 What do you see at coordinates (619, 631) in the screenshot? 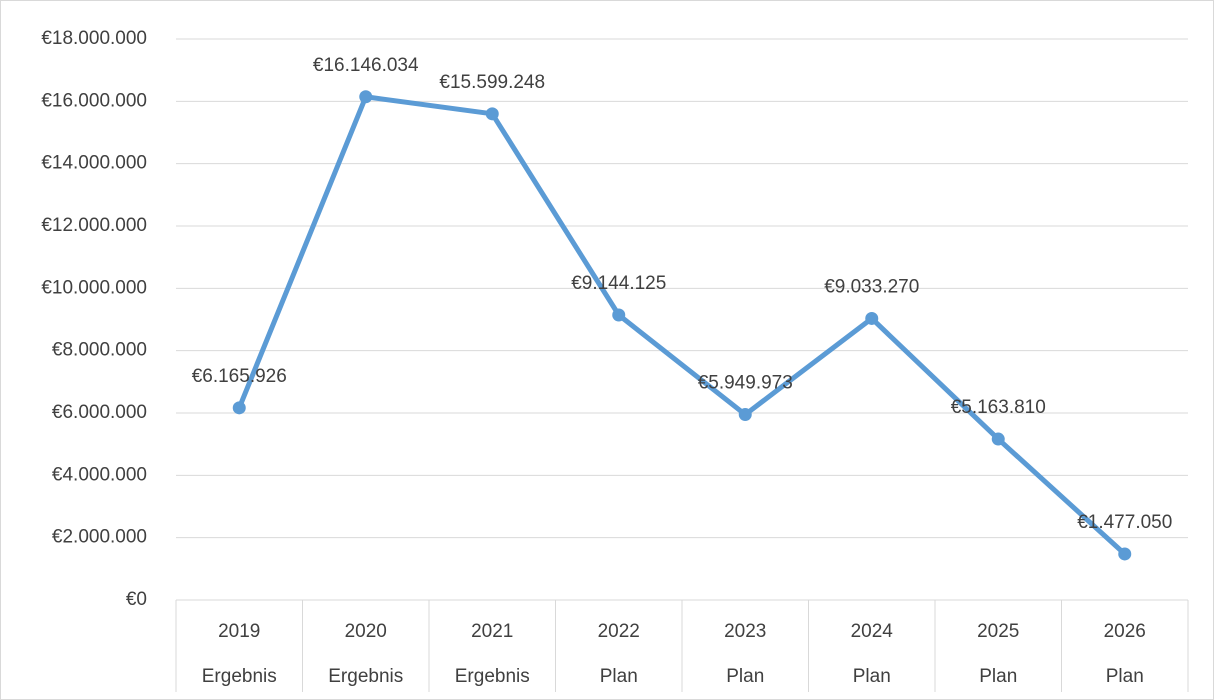
I see `x-tick-label: 2022` at bounding box center [619, 631].